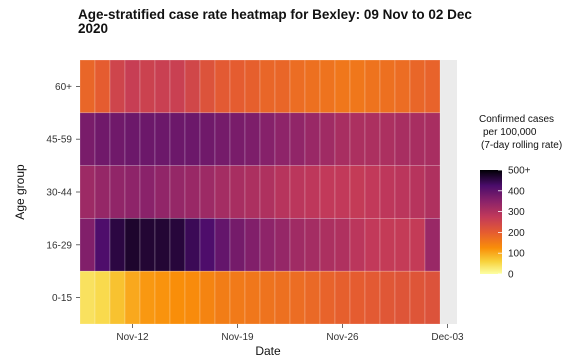  Describe the element at coordinates (62, 298) in the screenshot. I see `y-tick-label: 0-15` at that location.